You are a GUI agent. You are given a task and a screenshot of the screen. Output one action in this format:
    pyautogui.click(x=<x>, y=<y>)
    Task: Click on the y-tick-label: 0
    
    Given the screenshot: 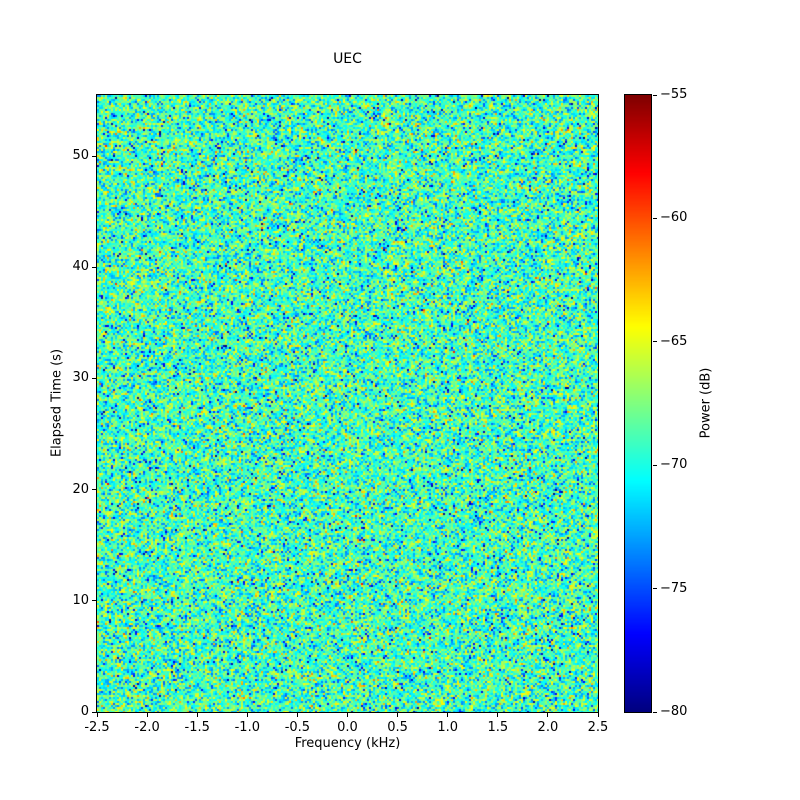 What is the action you would take?
    pyautogui.click(x=84, y=711)
    